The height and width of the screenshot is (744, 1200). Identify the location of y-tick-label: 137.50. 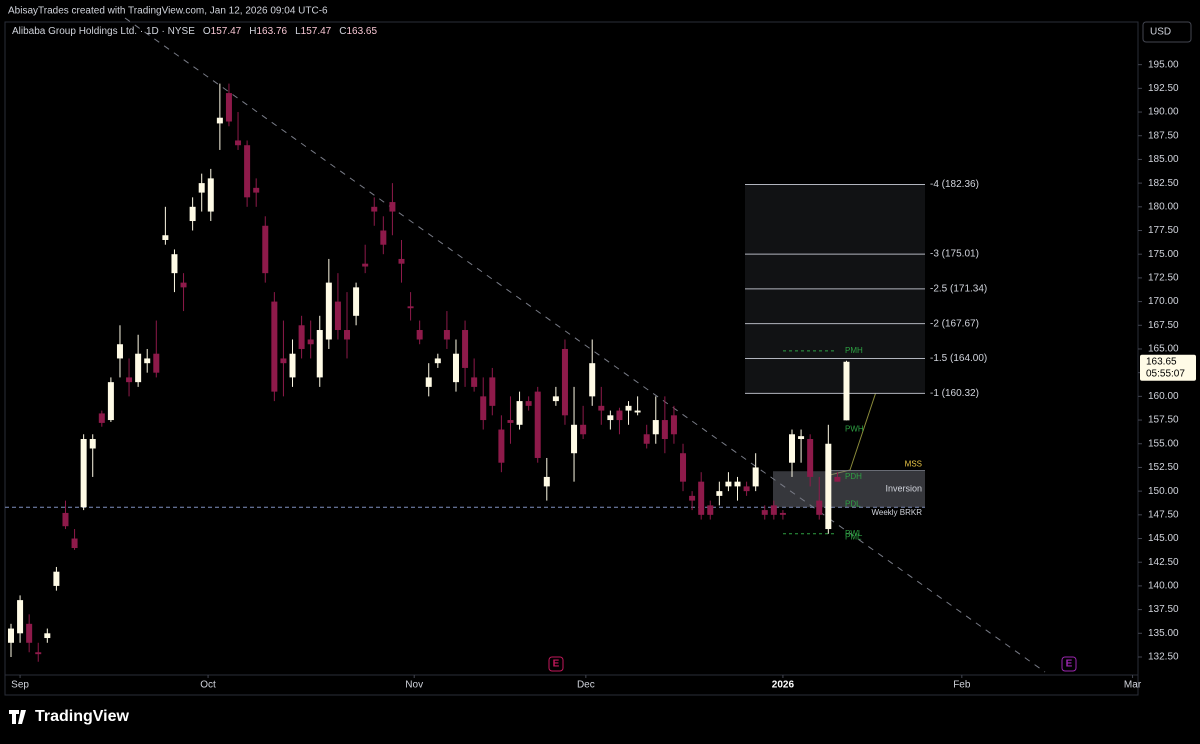
(1163, 609).